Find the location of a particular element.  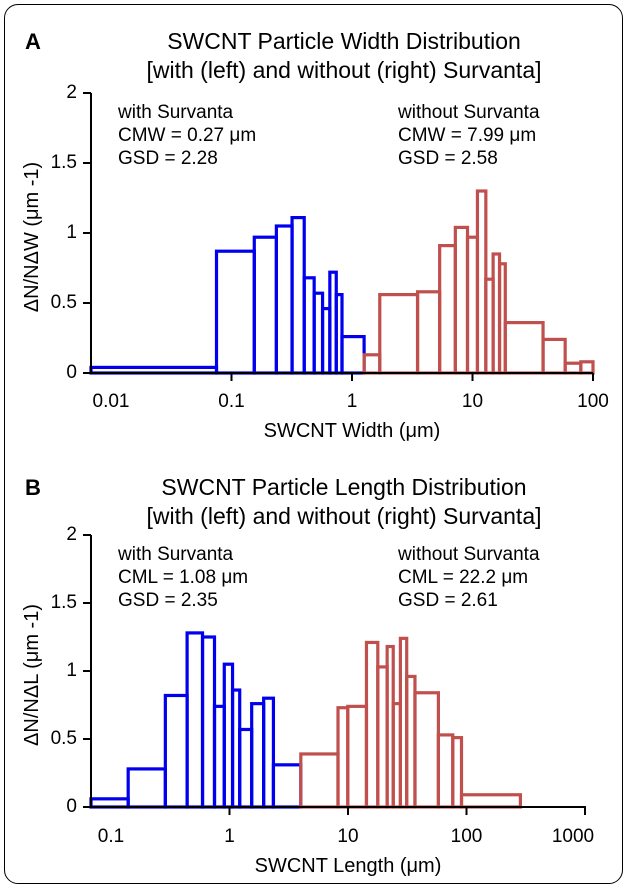

panel-b-ytick-0.5: 0.5 is located at coordinates (64, 738).